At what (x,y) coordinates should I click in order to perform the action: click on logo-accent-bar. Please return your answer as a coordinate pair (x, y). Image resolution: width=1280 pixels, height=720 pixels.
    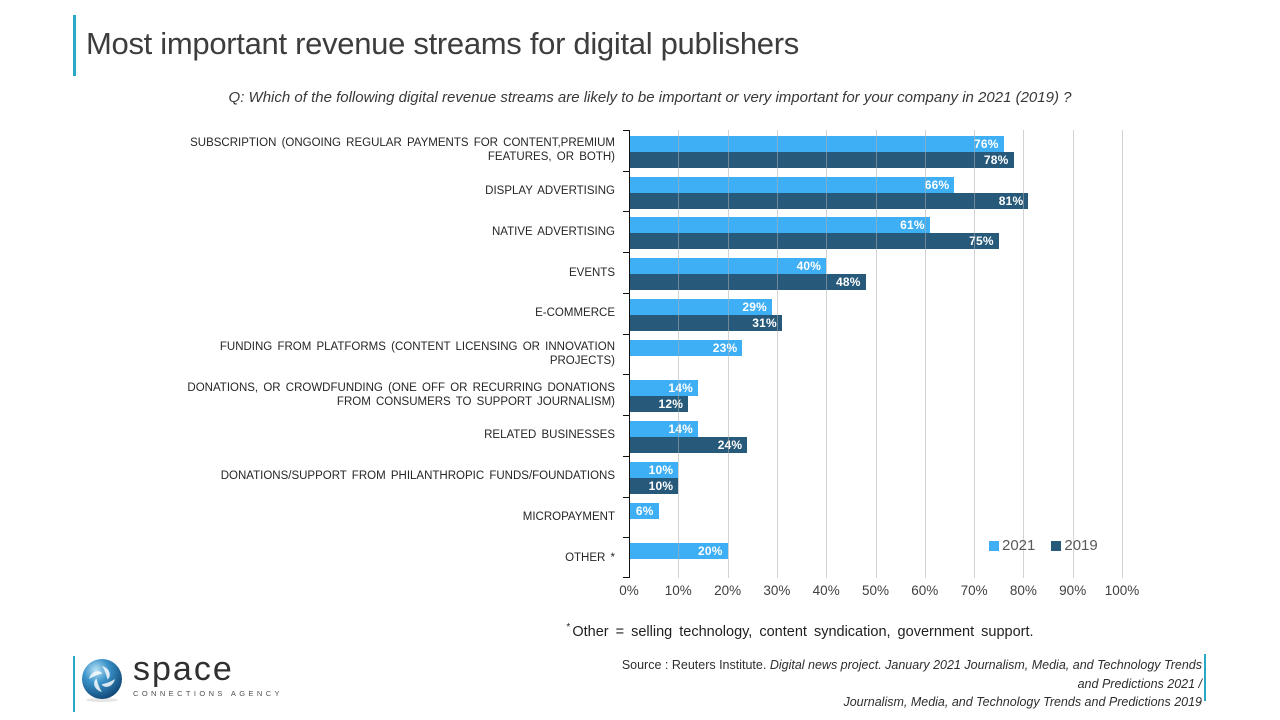
    Looking at the image, I should click on (74, 684).